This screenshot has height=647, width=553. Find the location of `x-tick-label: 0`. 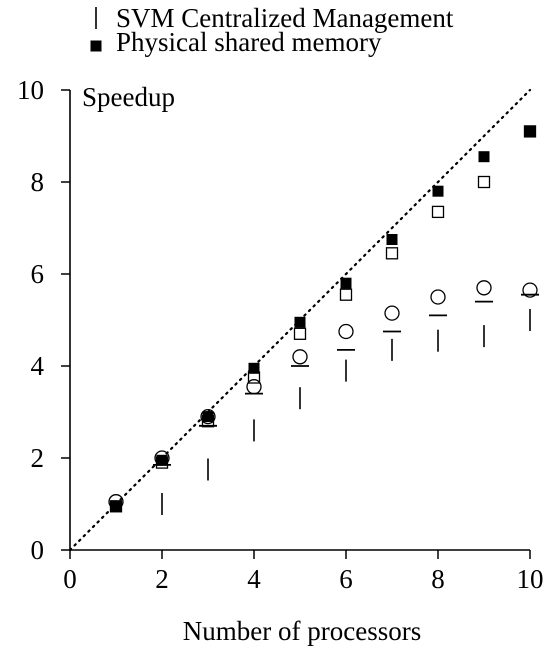

x-tick-label: 0 is located at coordinates (70, 579).